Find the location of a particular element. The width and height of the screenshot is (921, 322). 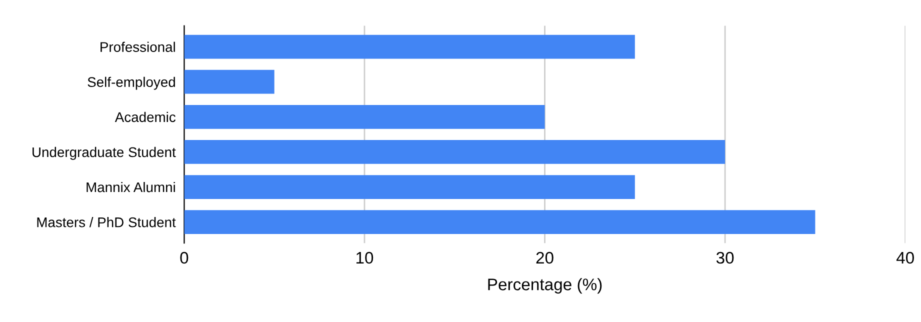

y-tick-label: Mannix Alumni is located at coordinates (130, 187).